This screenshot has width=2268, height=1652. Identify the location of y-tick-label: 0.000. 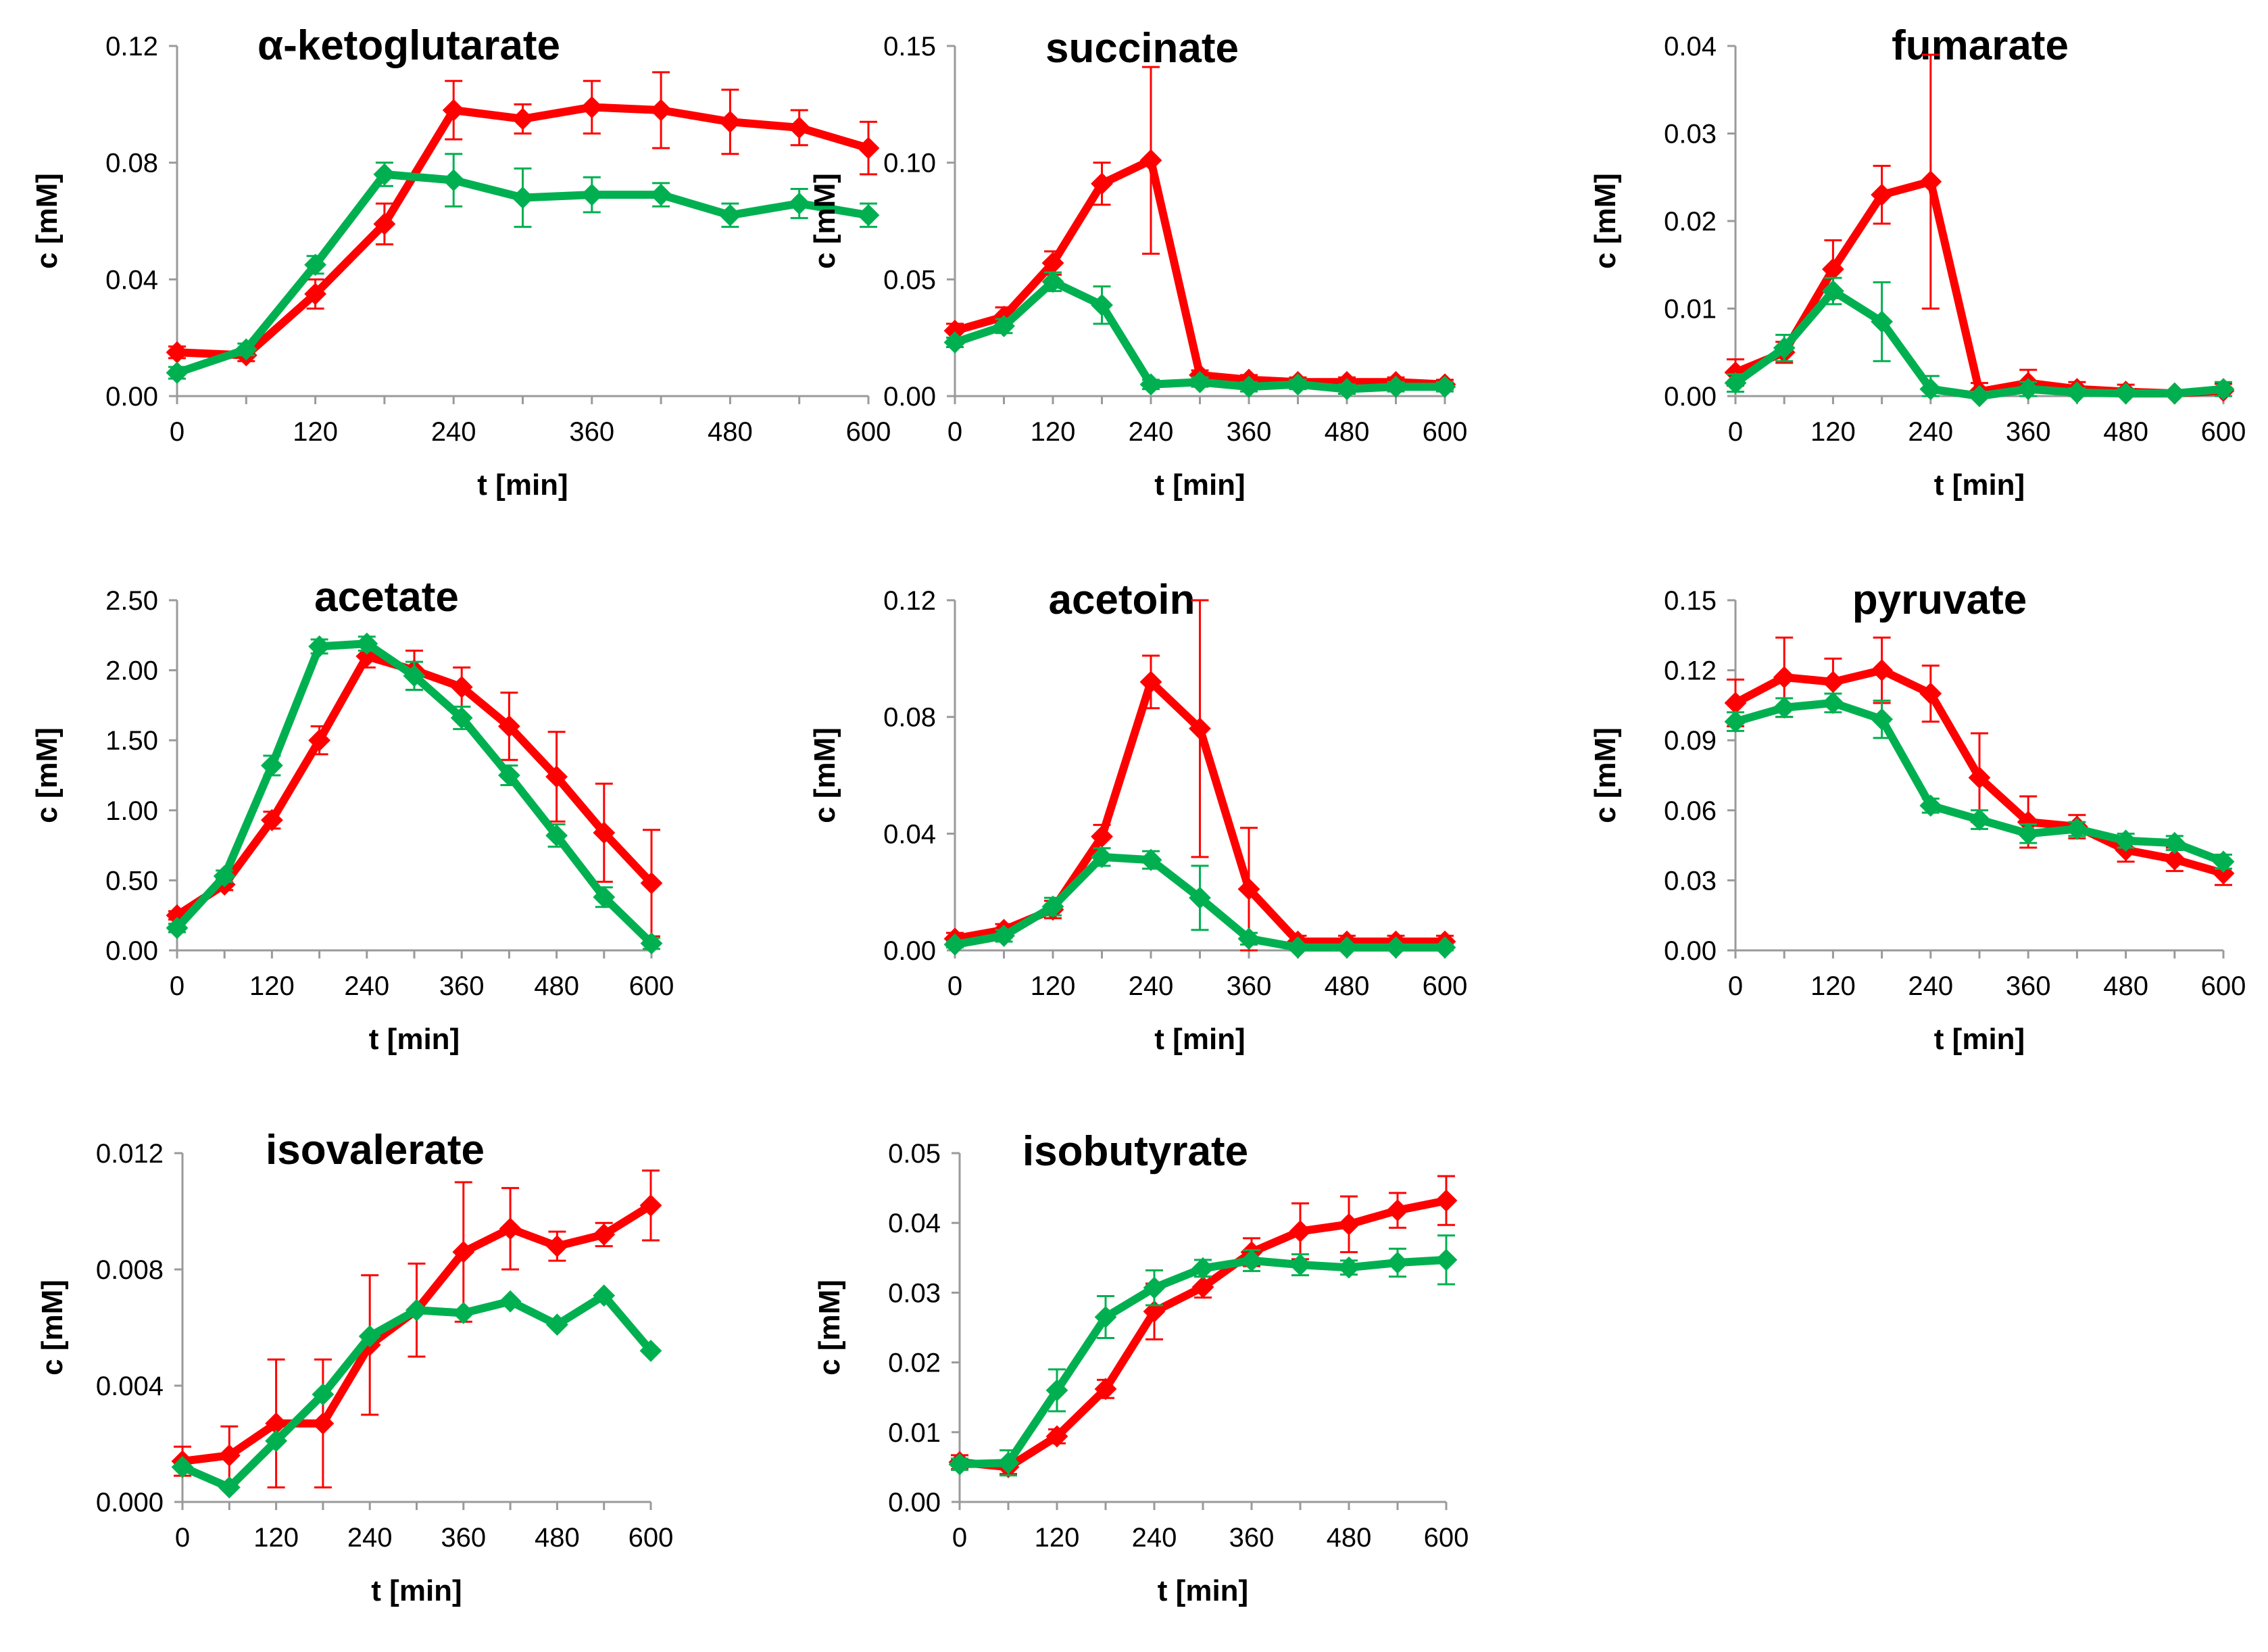
(130, 1502).